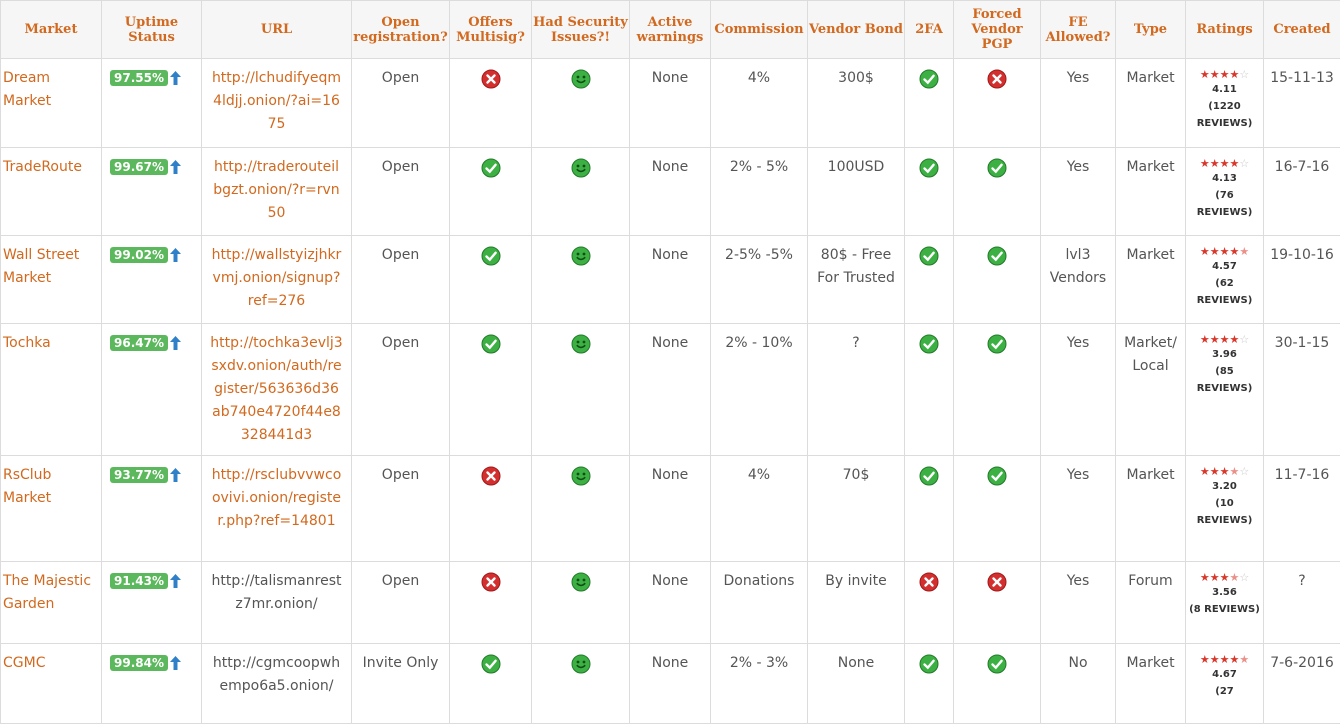  I want to click on column-header: Ratings, so click(1225, 30).